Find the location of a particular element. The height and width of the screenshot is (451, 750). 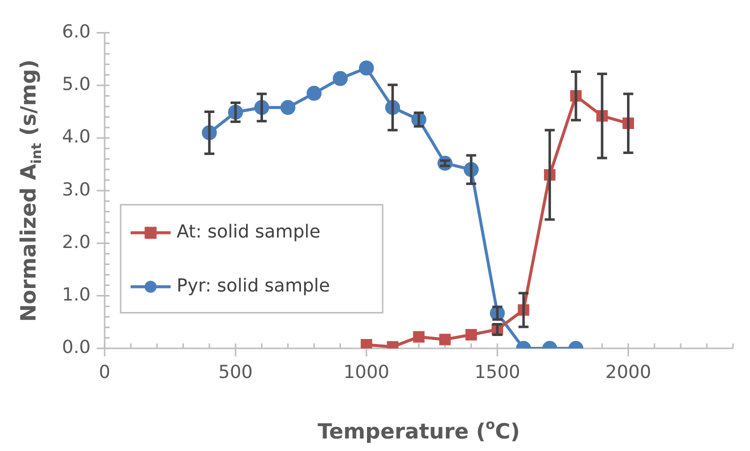

y-axis-title: Normalized Aint (s/mg) is located at coordinates (30, 190).